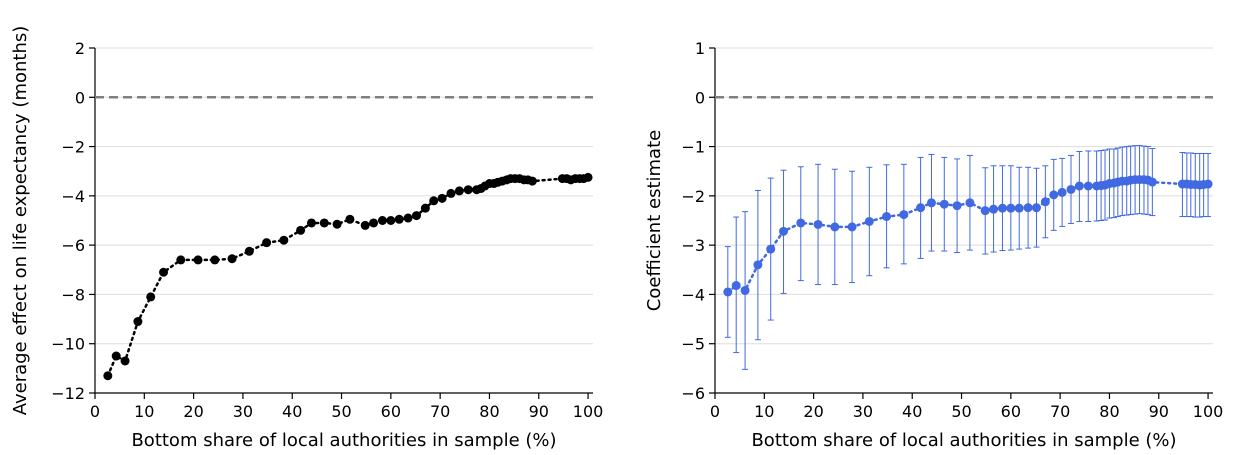 The height and width of the screenshot is (455, 1239). Describe the element at coordinates (80, 48) in the screenshot. I see `y-tick-label: 2` at that location.